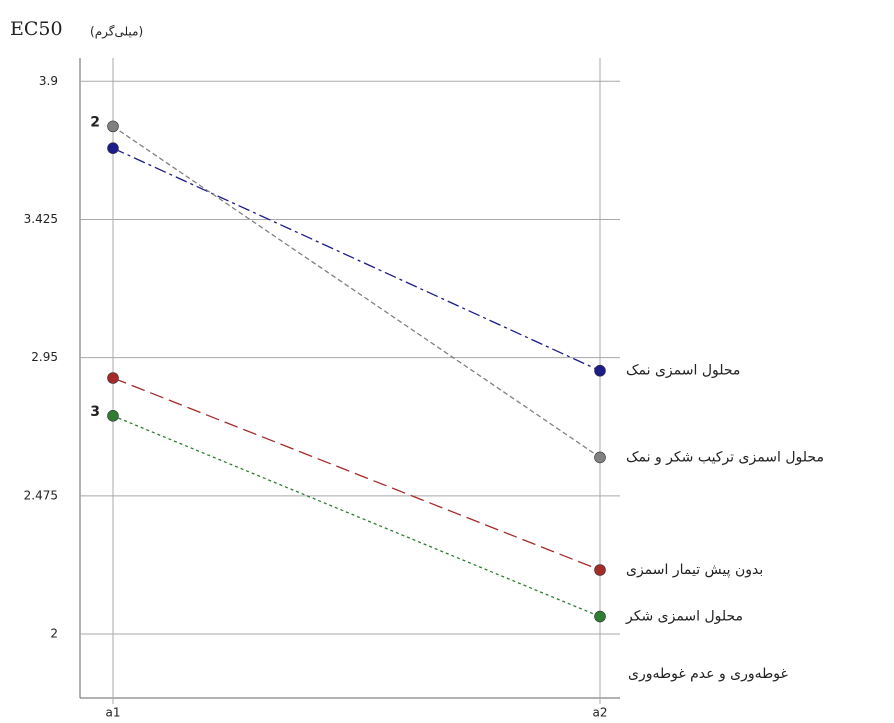 The image size is (894, 723). What do you see at coordinates (54, 634) in the screenshot?
I see `y-tick-label: 2` at bounding box center [54, 634].